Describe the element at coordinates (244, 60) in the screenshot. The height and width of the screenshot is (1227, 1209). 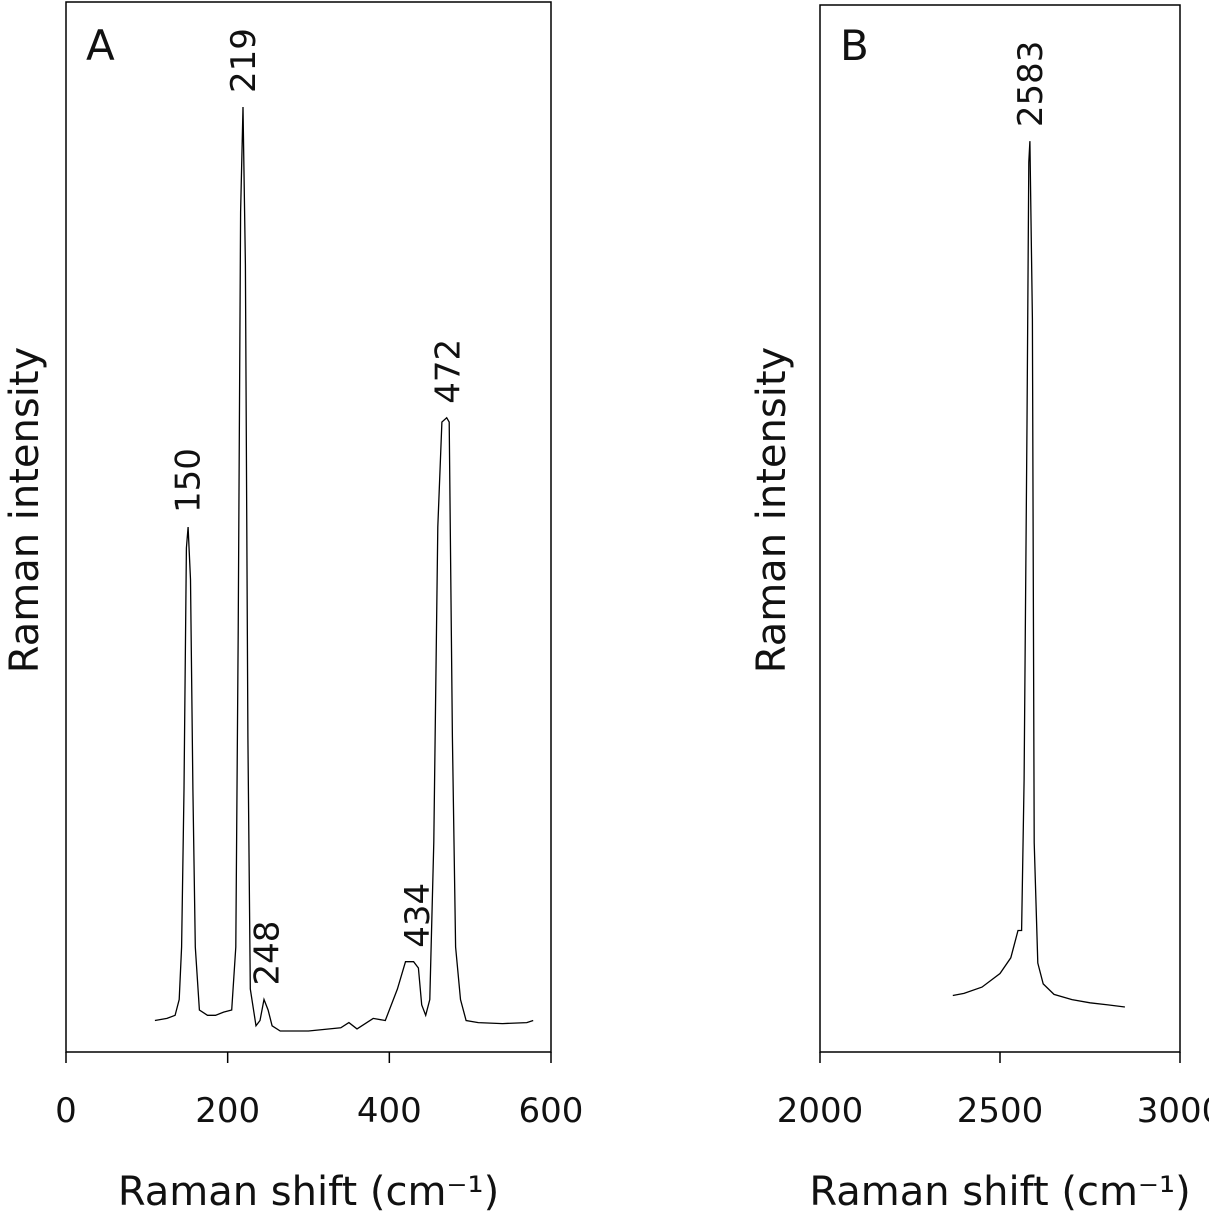
I see `peak-label: 219` at that location.